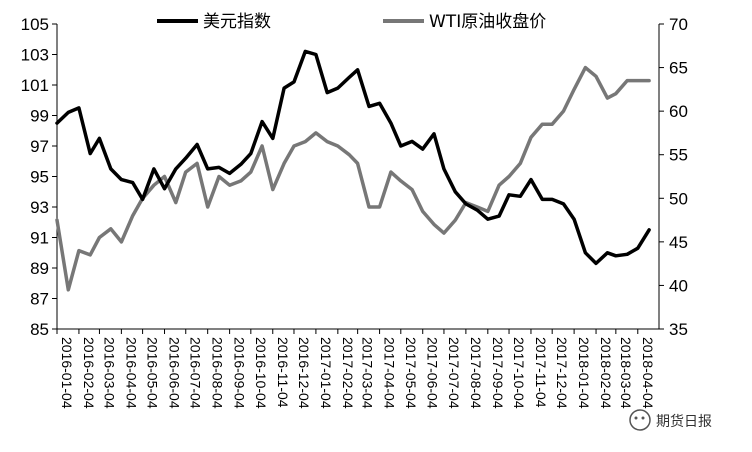  What do you see at coordinates (476, 373) in the screenshot?
I see `x-tick-label: 2017-08-04` at bounding box center [476, 373].